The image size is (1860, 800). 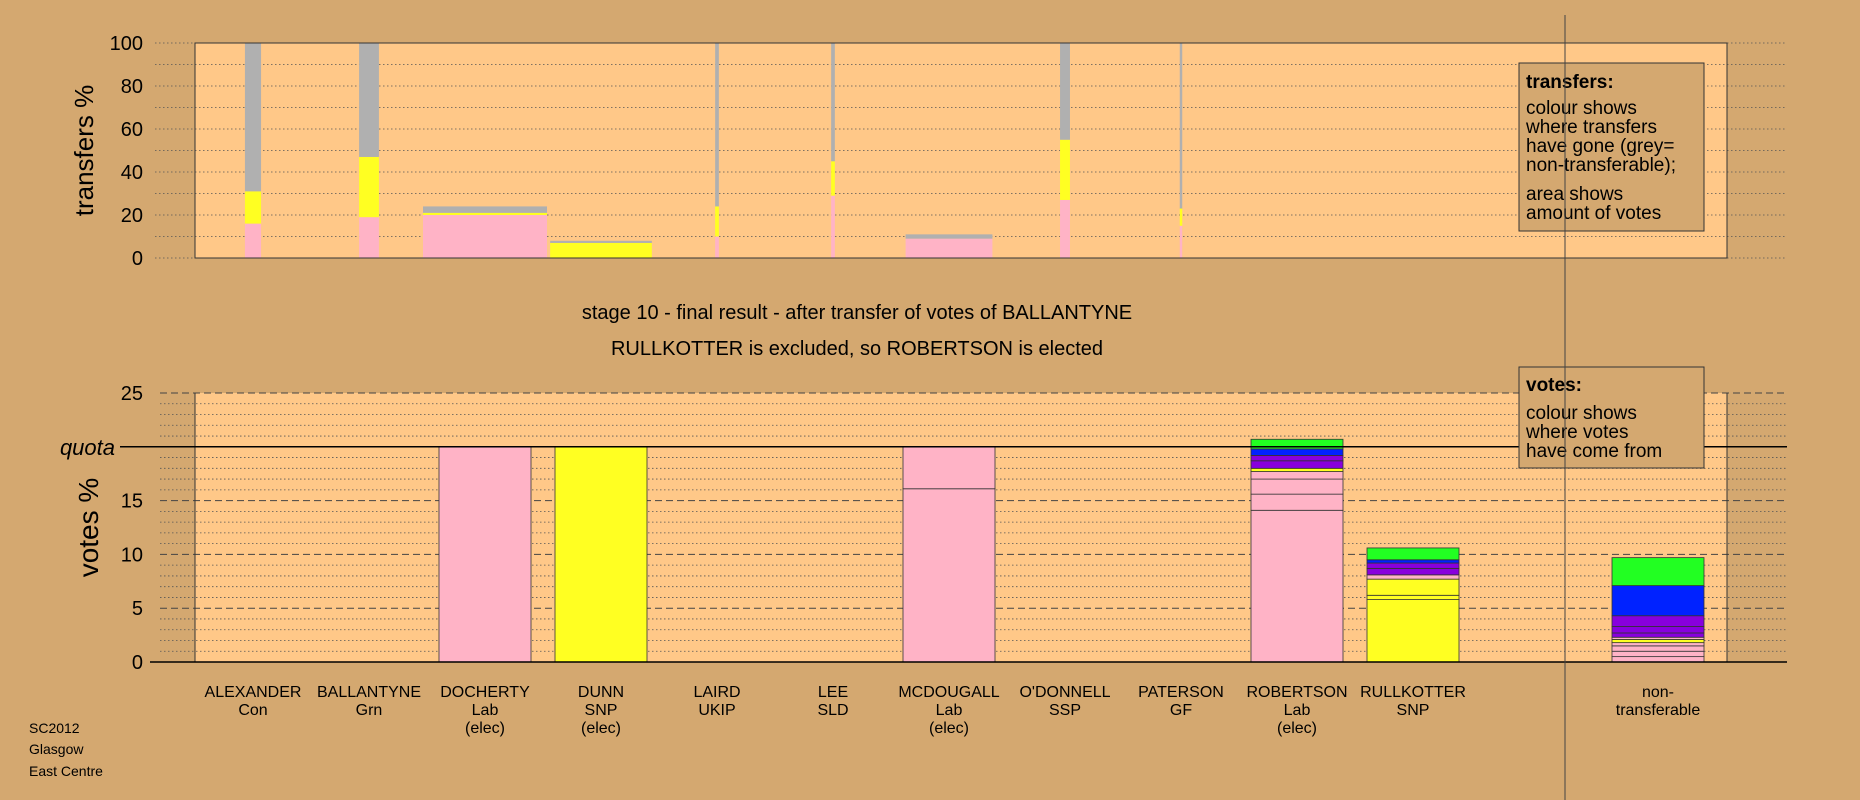 What do you see at coordinates (132, 130) in the screenshot?
I see `transfers-y-tick-label: 60` at bounding box center [132, 130].